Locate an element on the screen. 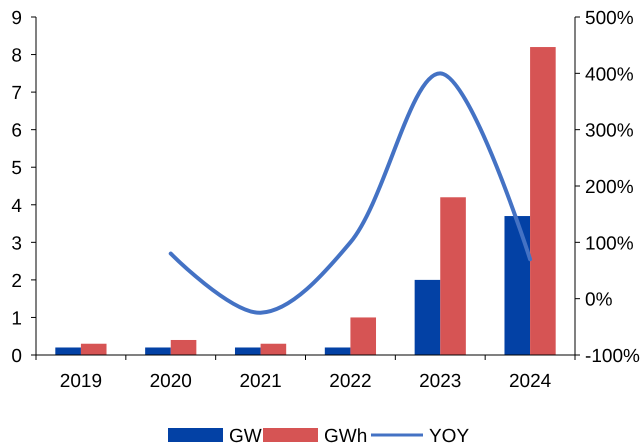 This screenshot has width=643, height=448. y2-tick-label: 0% is located at coordinates (599, 300).